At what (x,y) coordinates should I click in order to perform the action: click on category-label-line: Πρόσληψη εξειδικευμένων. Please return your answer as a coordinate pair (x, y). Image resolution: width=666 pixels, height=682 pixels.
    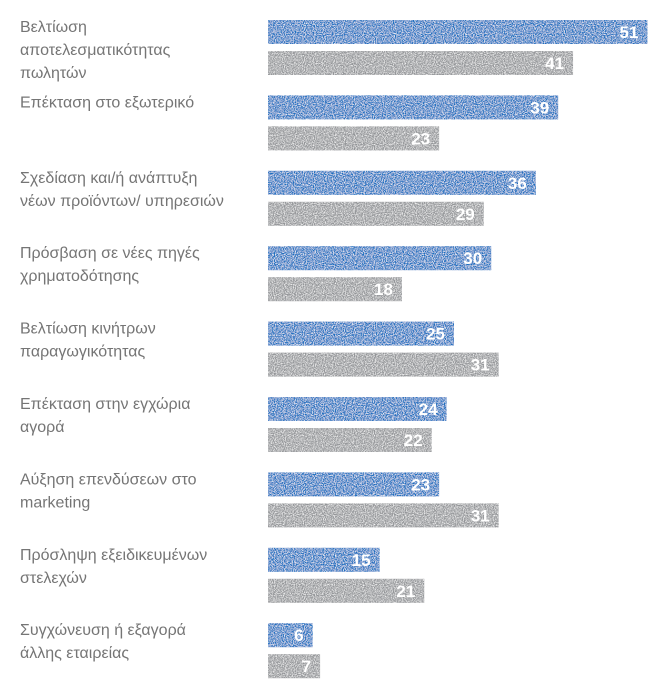
    Looking at the image, I should click on (113, 555).